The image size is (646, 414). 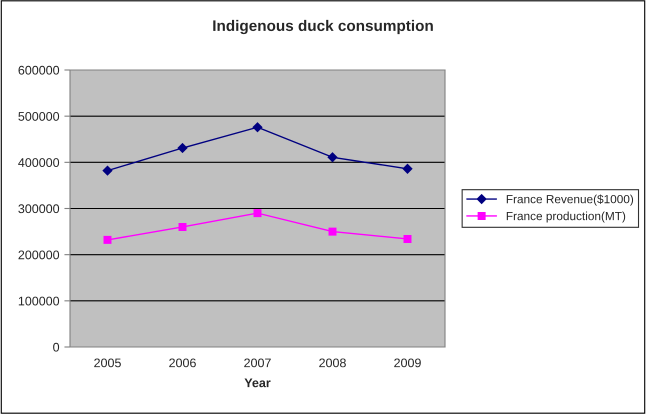 I want to click on legend-label: France Revenue($1000), so click(x=570, y=200).